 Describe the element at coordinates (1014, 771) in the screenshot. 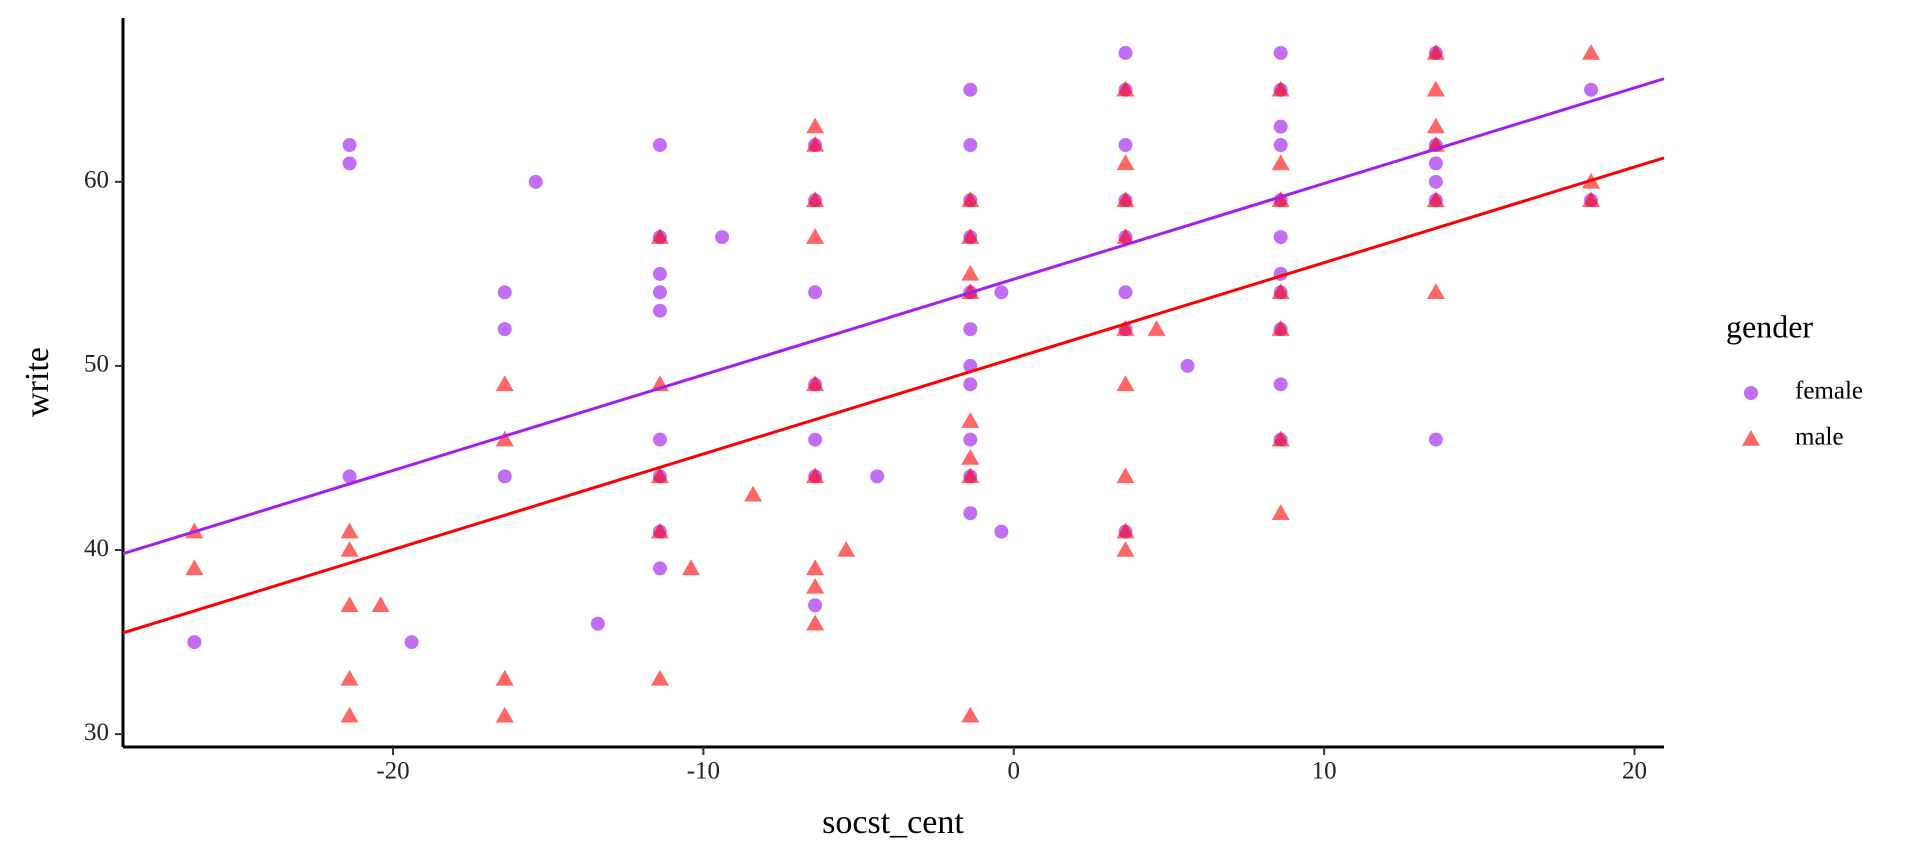

I see `x-tick-label: 0` at that location.